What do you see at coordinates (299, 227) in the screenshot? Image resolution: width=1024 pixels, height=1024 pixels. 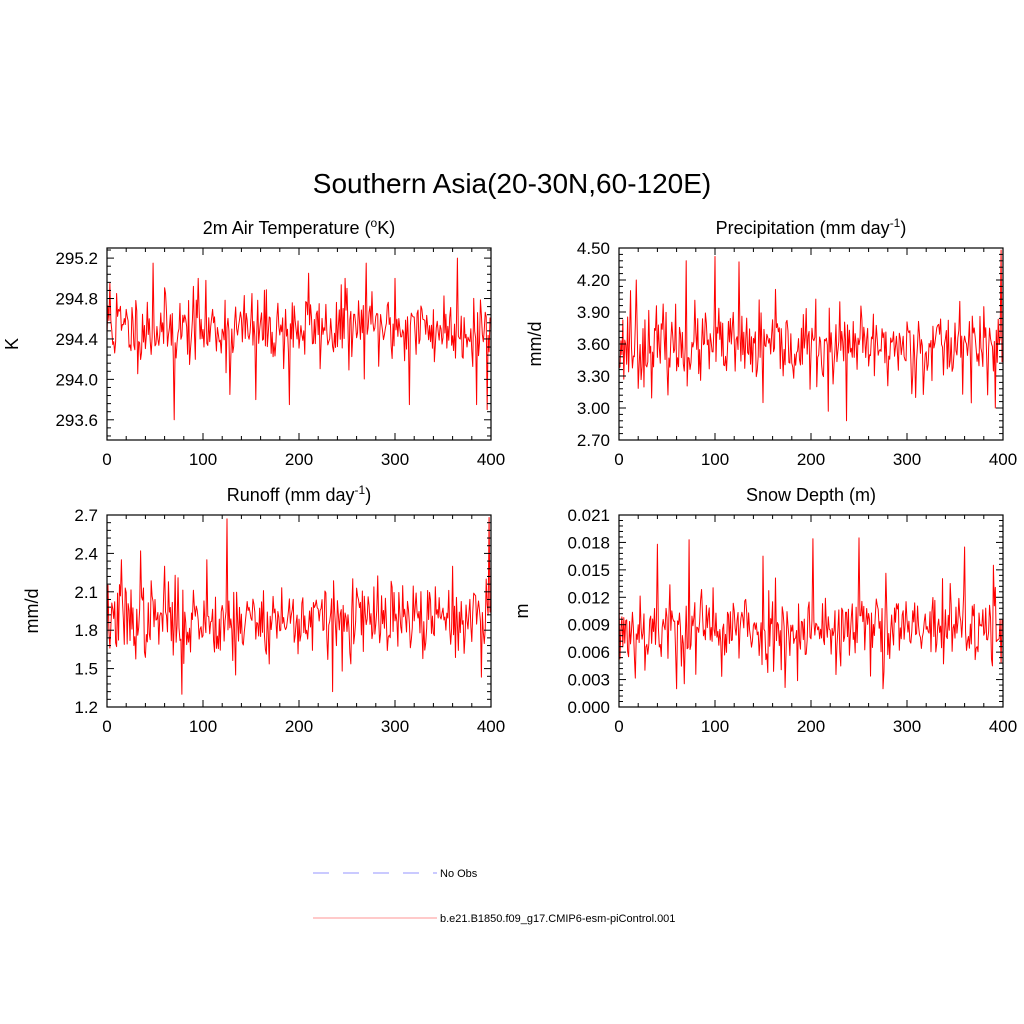 I see `panel-title: 2m Air Temperature (oK)` at bounding box center [299, 227].